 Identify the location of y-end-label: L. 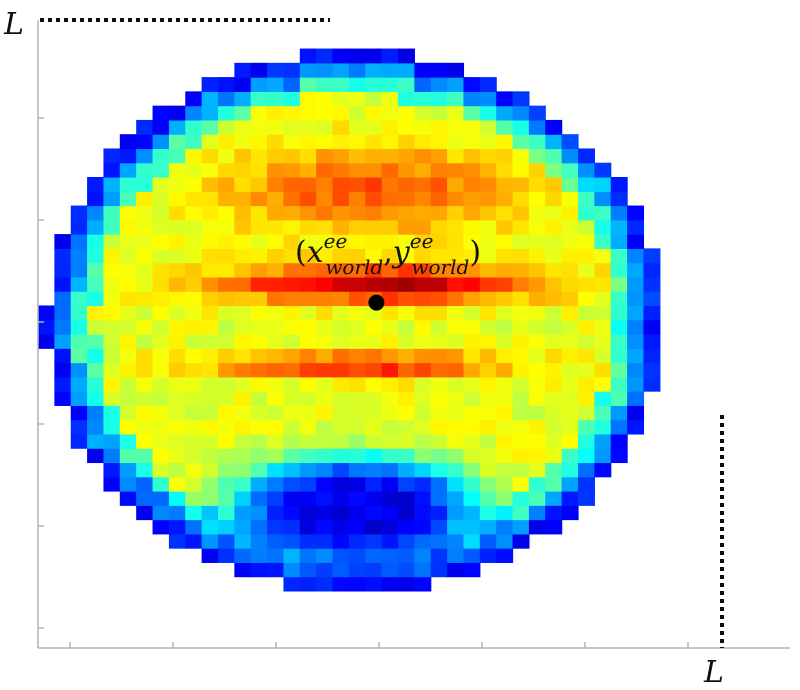
(13, 24).